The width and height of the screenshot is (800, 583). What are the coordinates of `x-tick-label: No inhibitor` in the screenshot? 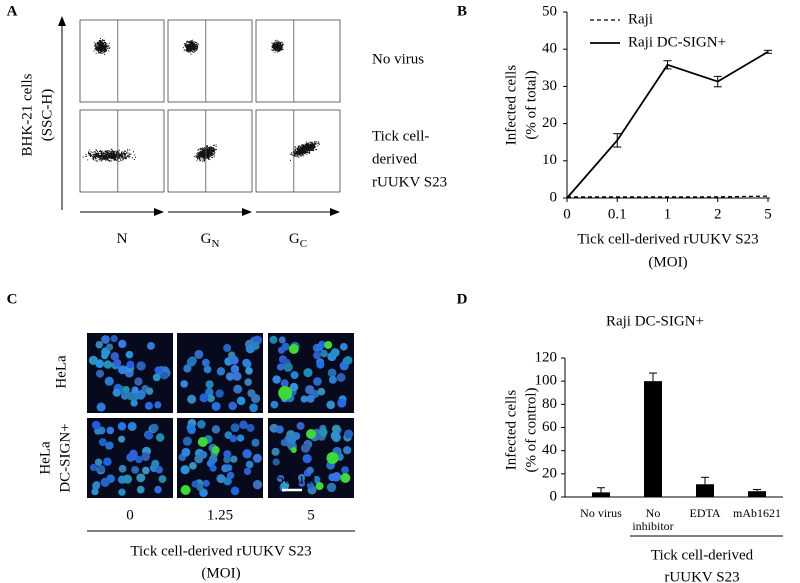 It's located at (653, 519).